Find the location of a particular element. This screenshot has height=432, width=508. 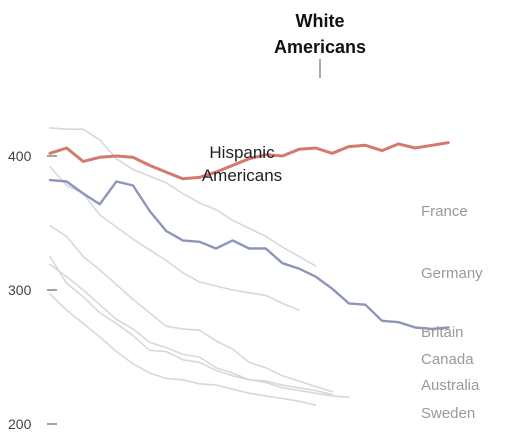

hispanic-americans-label-line2: Americans is located at coordinates (242, 175).